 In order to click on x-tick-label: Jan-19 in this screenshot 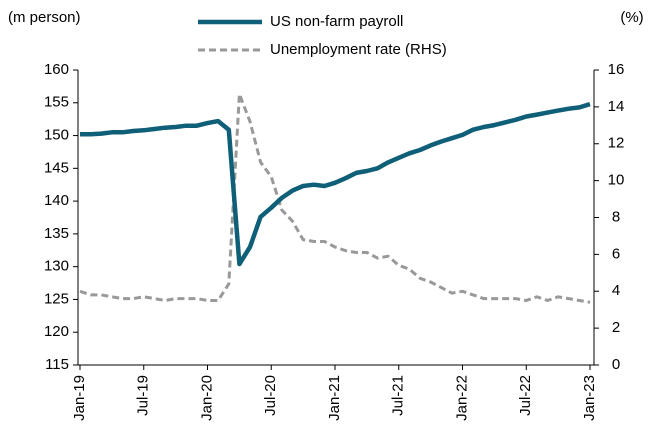, I will do `click(79, 398)`.